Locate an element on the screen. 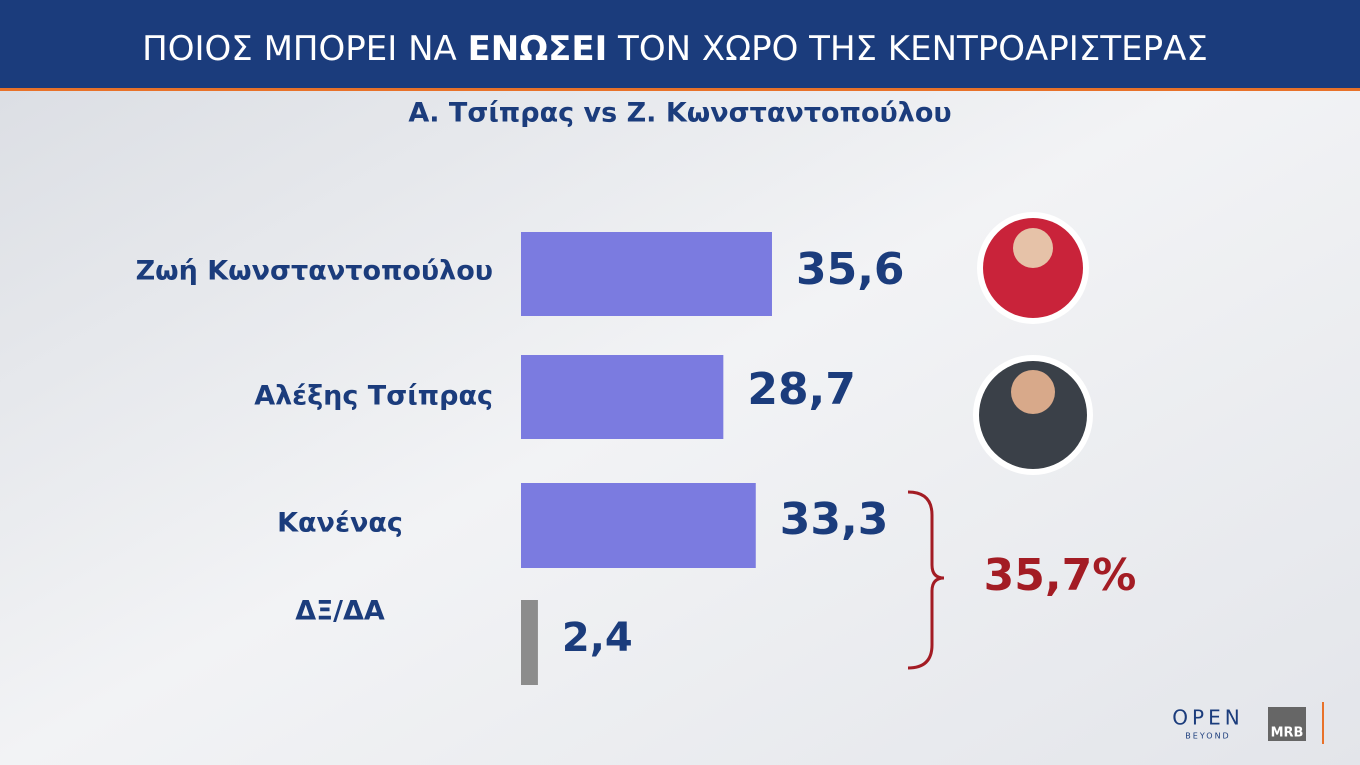 The height and width of the screenshot is (765, 1360). annotation: 35,7% is located at coordinates (1060, 575).